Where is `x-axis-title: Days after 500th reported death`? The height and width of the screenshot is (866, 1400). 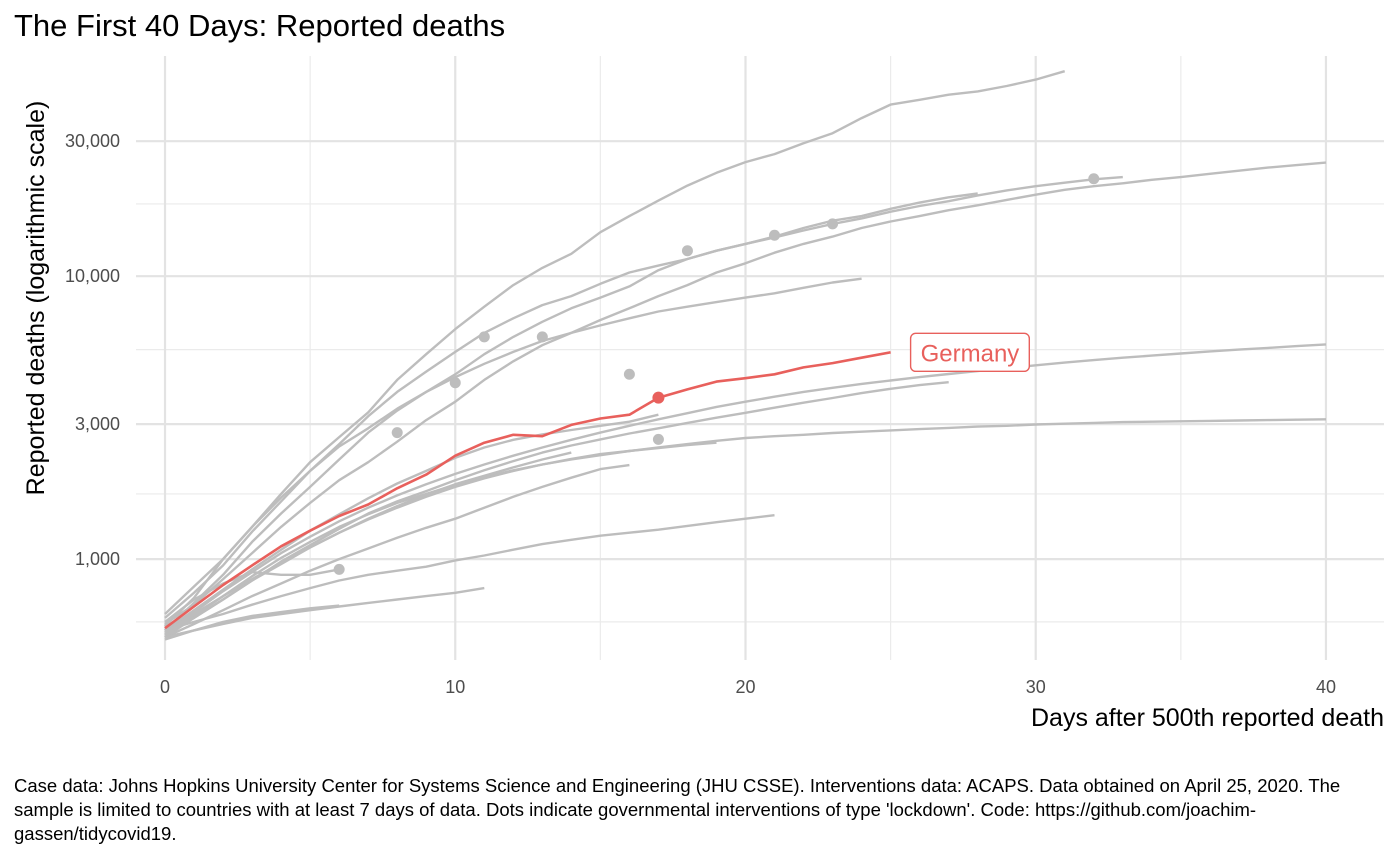
x-axis-title: Days after 500th reported death is located at coordinates (1207, 718).